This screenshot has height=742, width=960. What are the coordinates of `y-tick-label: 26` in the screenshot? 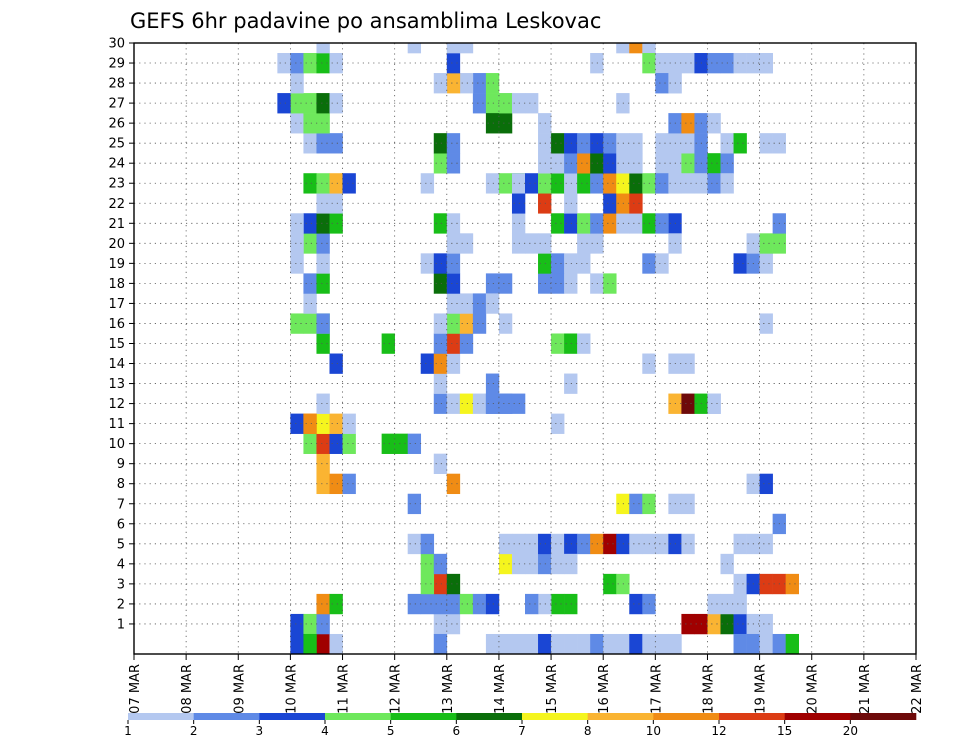 It's located at (116, 124).